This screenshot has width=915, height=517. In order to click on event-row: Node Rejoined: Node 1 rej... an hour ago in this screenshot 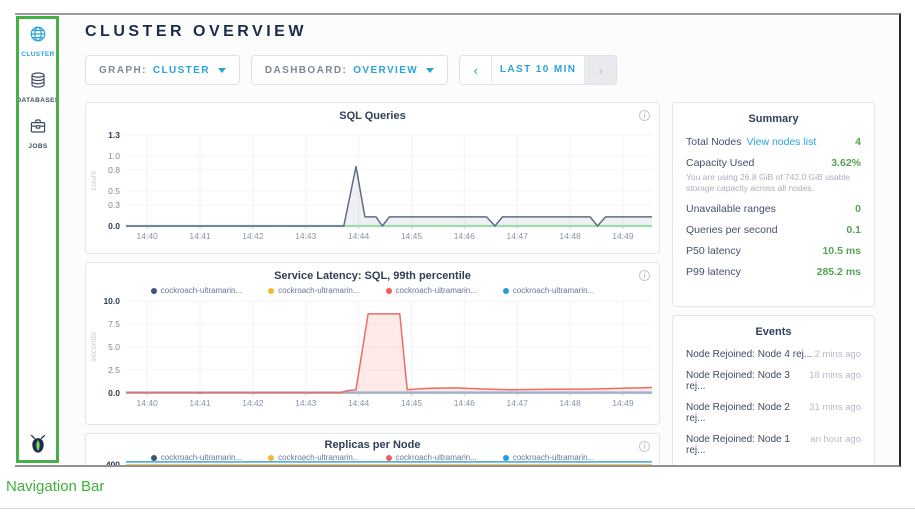, I will do `click(773, 445)`.